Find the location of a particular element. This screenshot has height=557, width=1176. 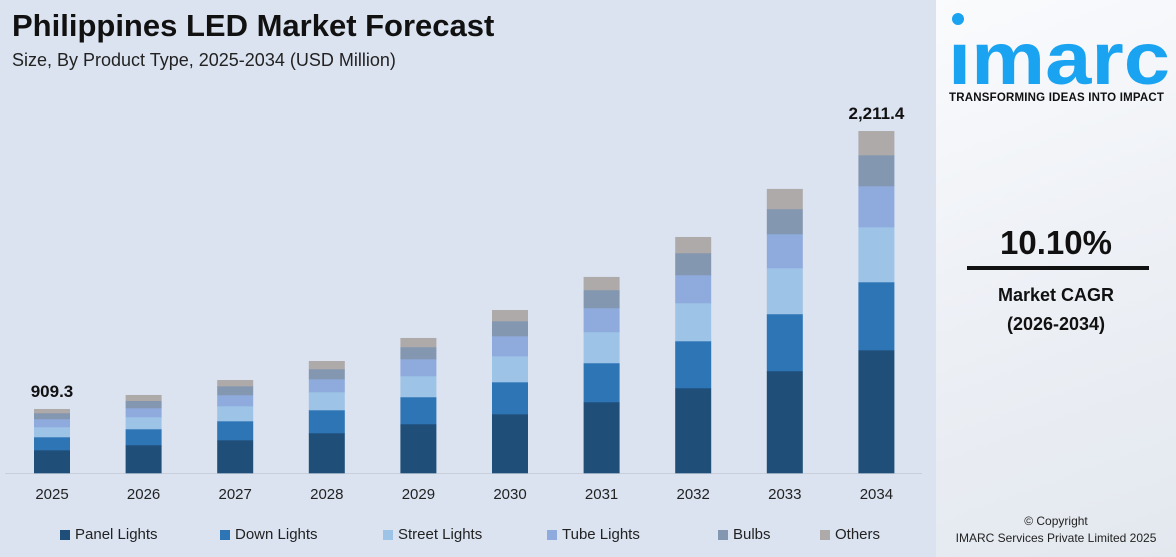

bar-segment-2031-down-lights is located at coordinates (601, 382).